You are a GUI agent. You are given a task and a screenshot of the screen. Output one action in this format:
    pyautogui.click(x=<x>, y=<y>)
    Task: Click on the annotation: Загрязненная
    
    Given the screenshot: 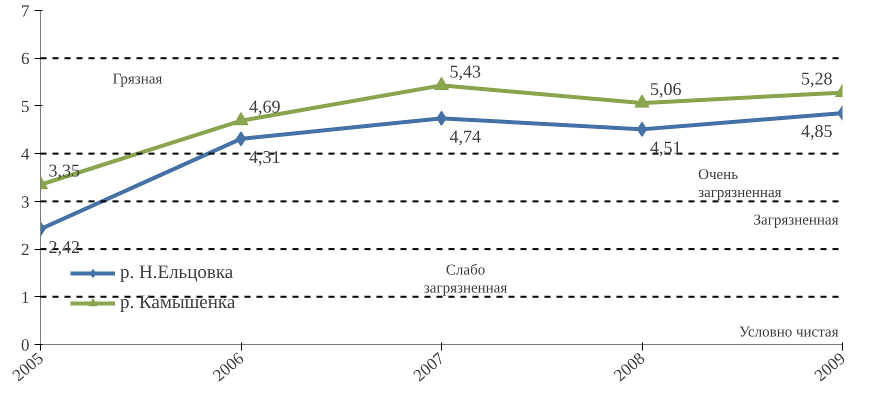 What is the action you would take?
    pyautogui.click(x=796, y=220)
    